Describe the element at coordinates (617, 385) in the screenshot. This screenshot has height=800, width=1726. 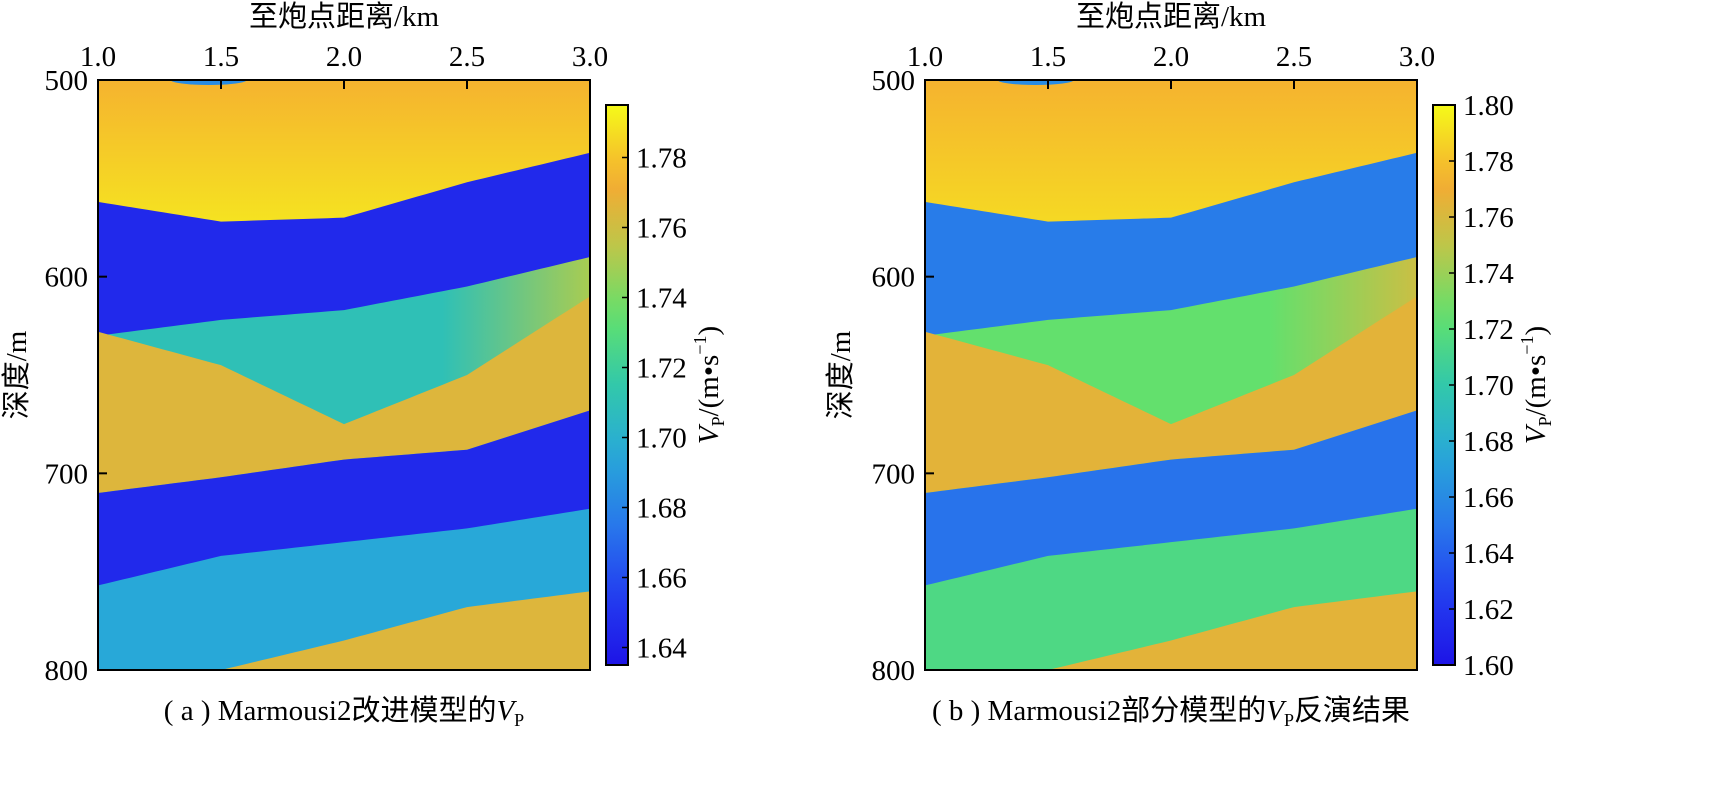
I see `colorbar` at that location.